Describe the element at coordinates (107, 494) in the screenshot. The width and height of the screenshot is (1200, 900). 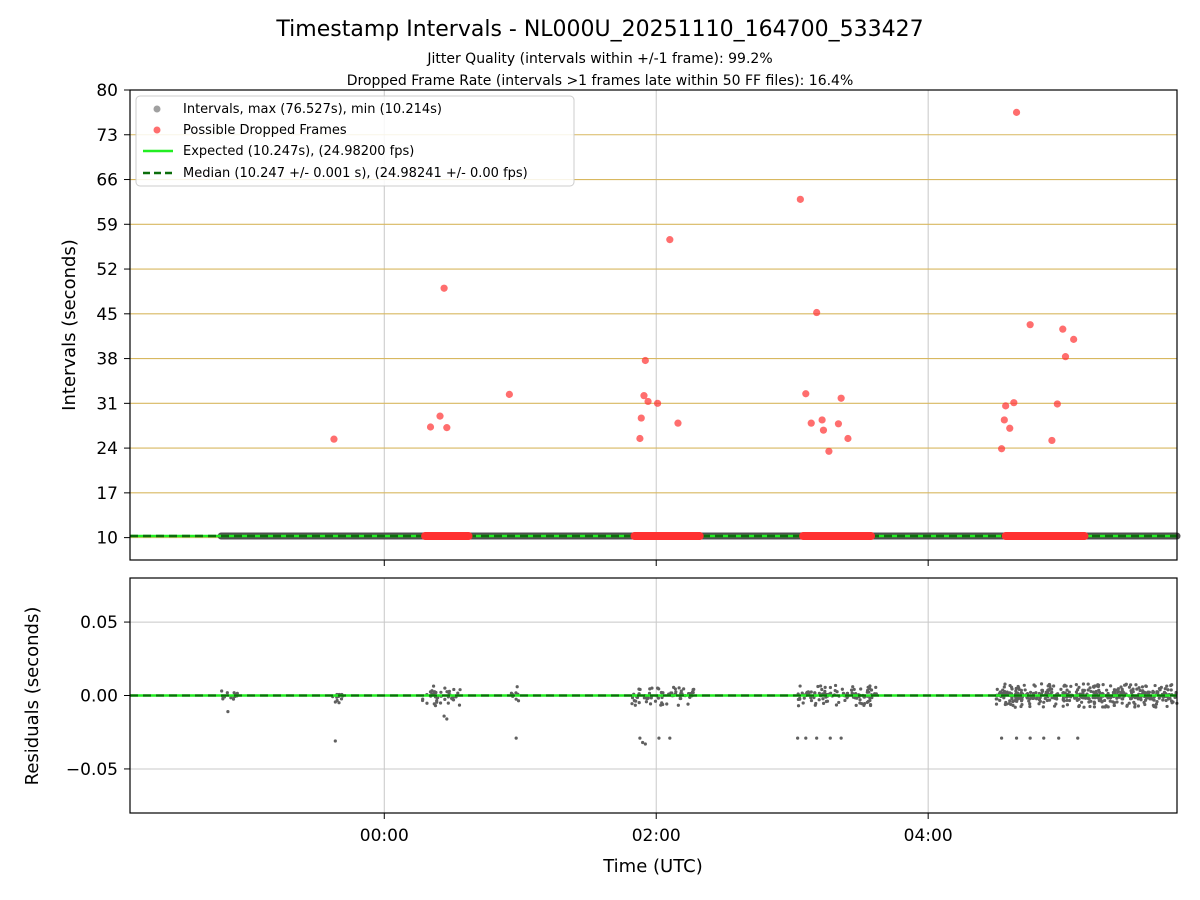
I see `intervals-y-tick-label: 17` at that location.